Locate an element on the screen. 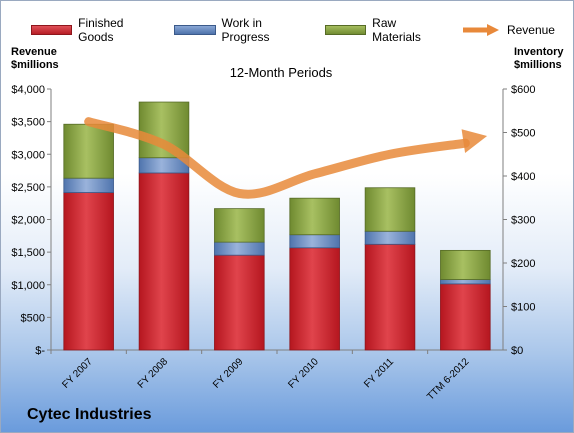  left-tick-label: $1,500 is located at coordinates (28, 253).